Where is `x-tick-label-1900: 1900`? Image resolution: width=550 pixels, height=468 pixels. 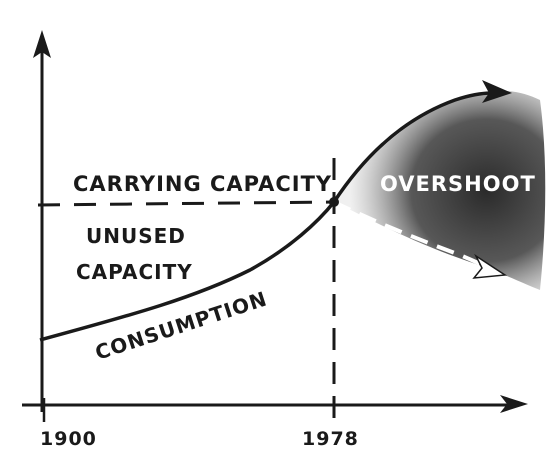 x-tick-label-1900: 1900 is located at coordinates (68, 439).